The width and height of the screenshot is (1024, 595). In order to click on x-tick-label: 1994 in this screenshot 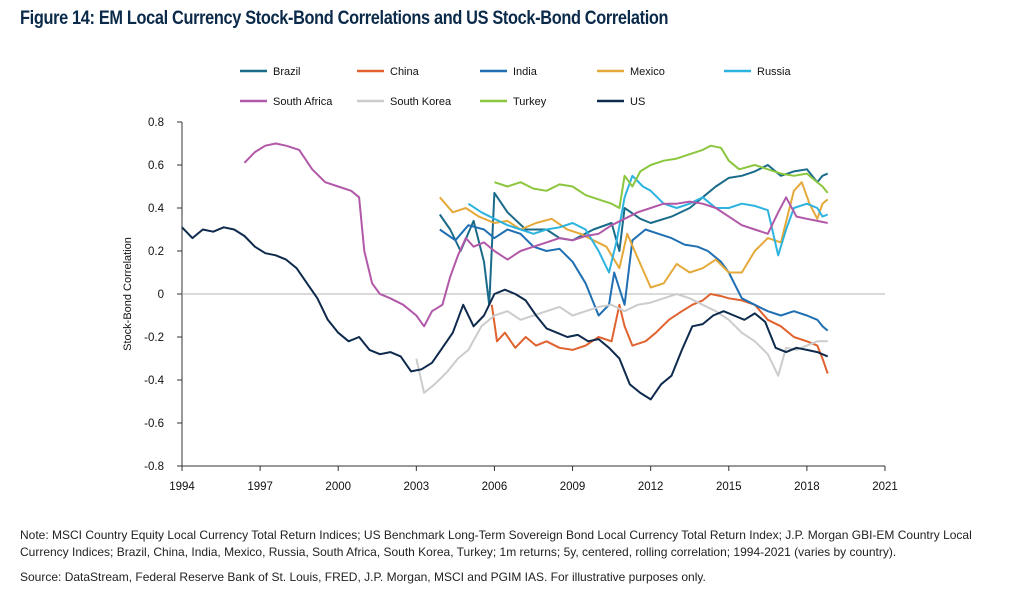, I will do `click(182, 487)`.